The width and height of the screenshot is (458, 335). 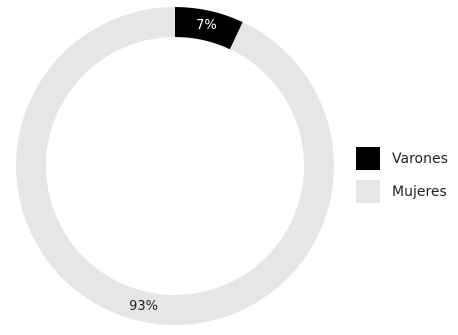 I want to click on slice-label-mujeres: 93%, so click(x=143, y=306).